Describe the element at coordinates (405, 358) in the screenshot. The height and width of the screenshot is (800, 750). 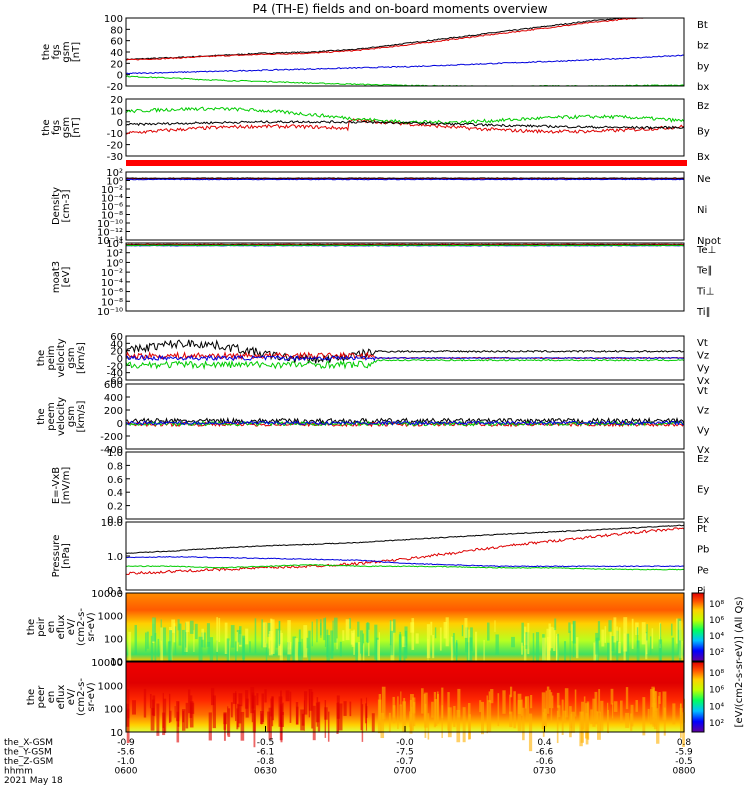
I see `series-Vx` at that location.